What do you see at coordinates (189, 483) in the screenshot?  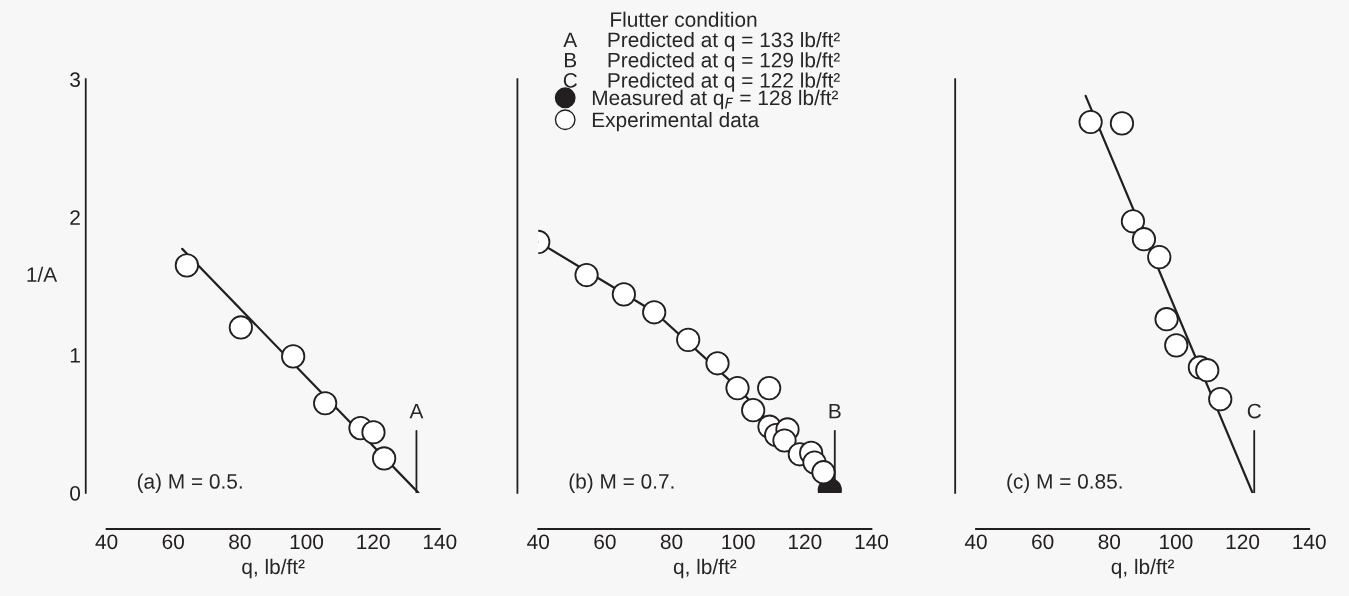 I see `annotation: (a) M = 0.5.` at bounding box center [189, 483].